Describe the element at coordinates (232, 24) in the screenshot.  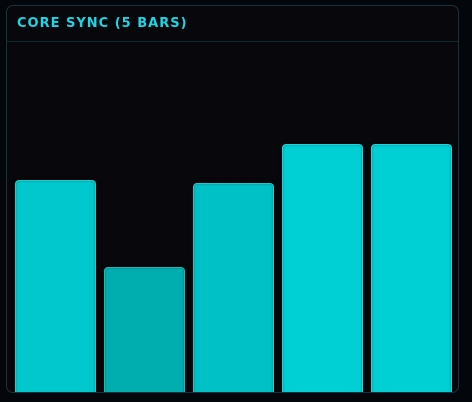
I see `panel-header: CORE SYNC (5 BARS)` at that location.